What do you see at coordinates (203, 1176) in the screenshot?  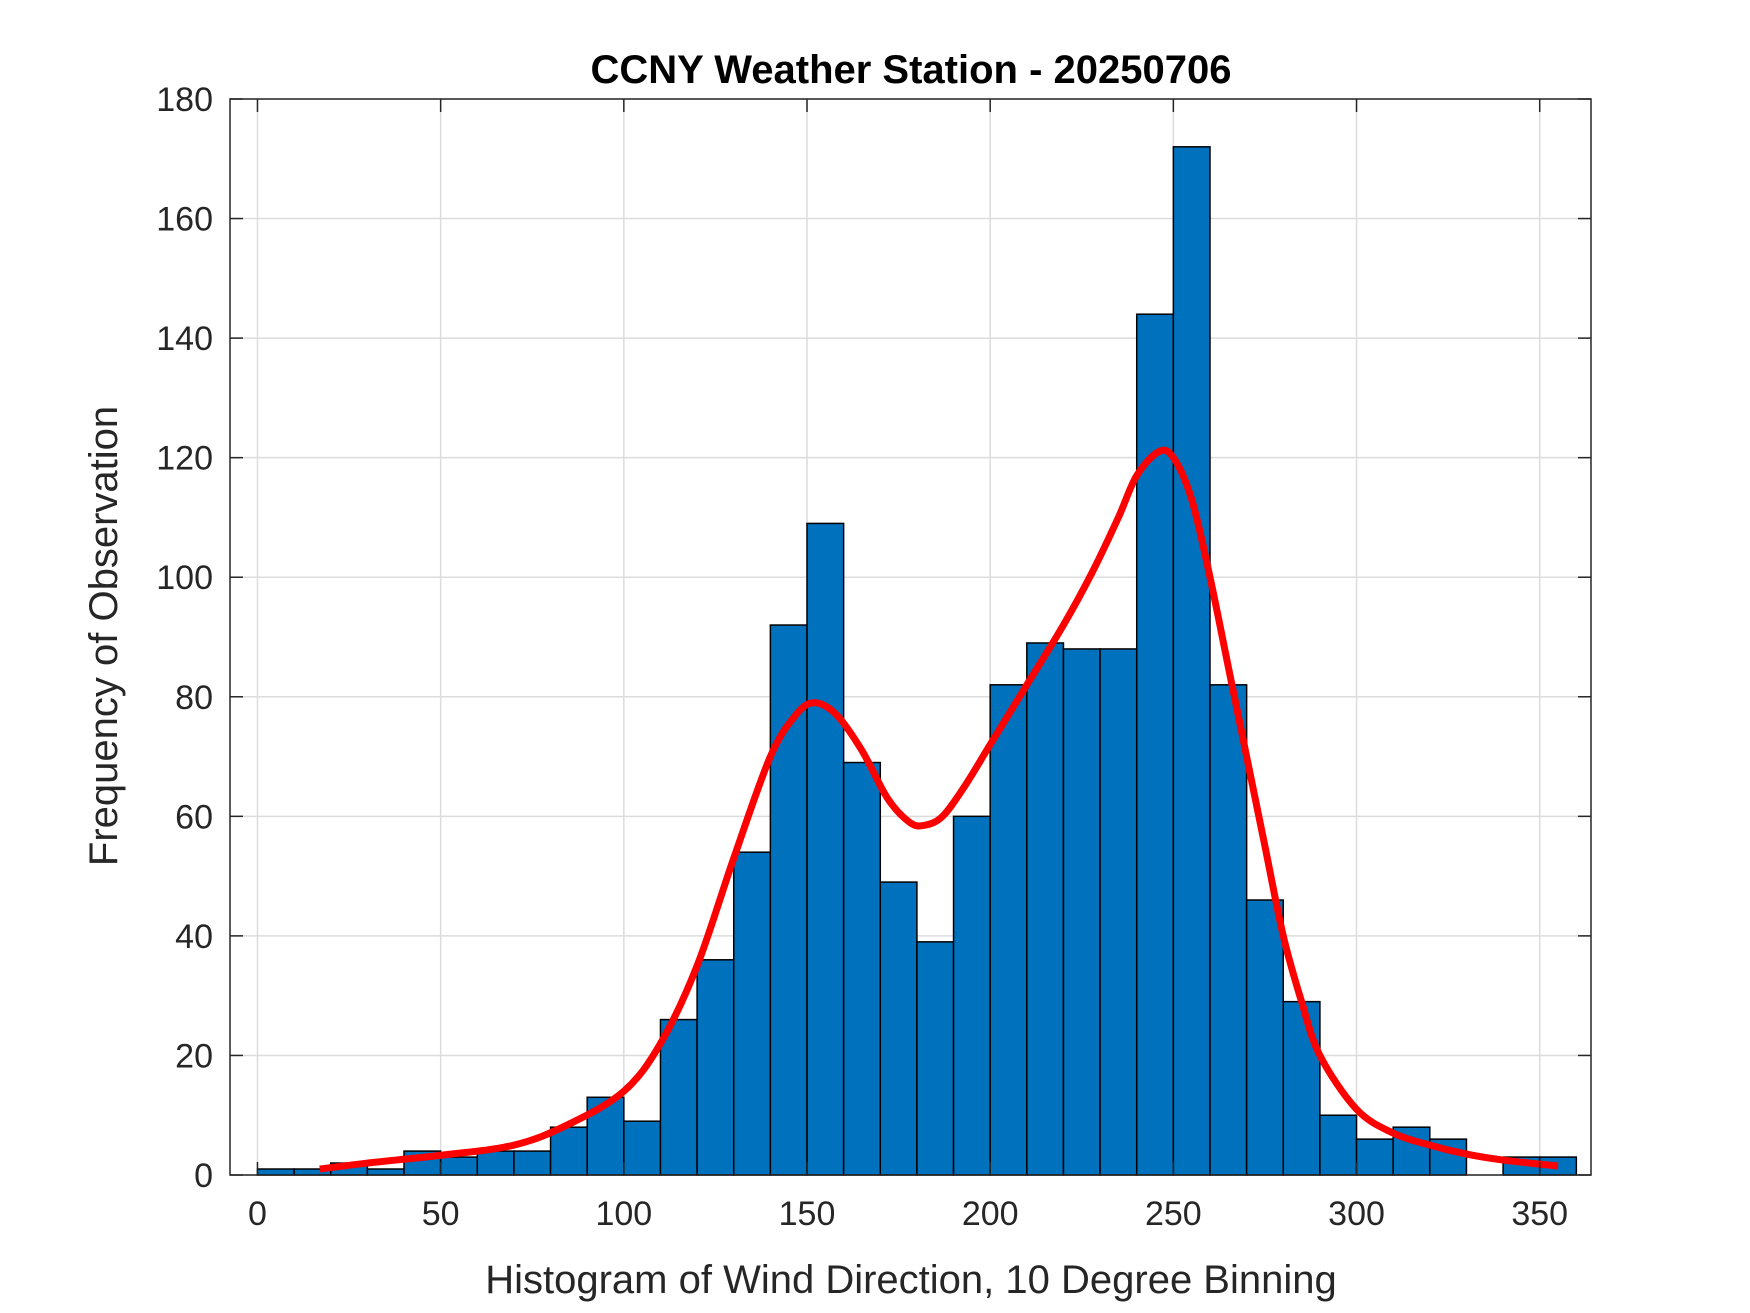 I see `y-tick-label: 0` at bounding box center [203, 1176].